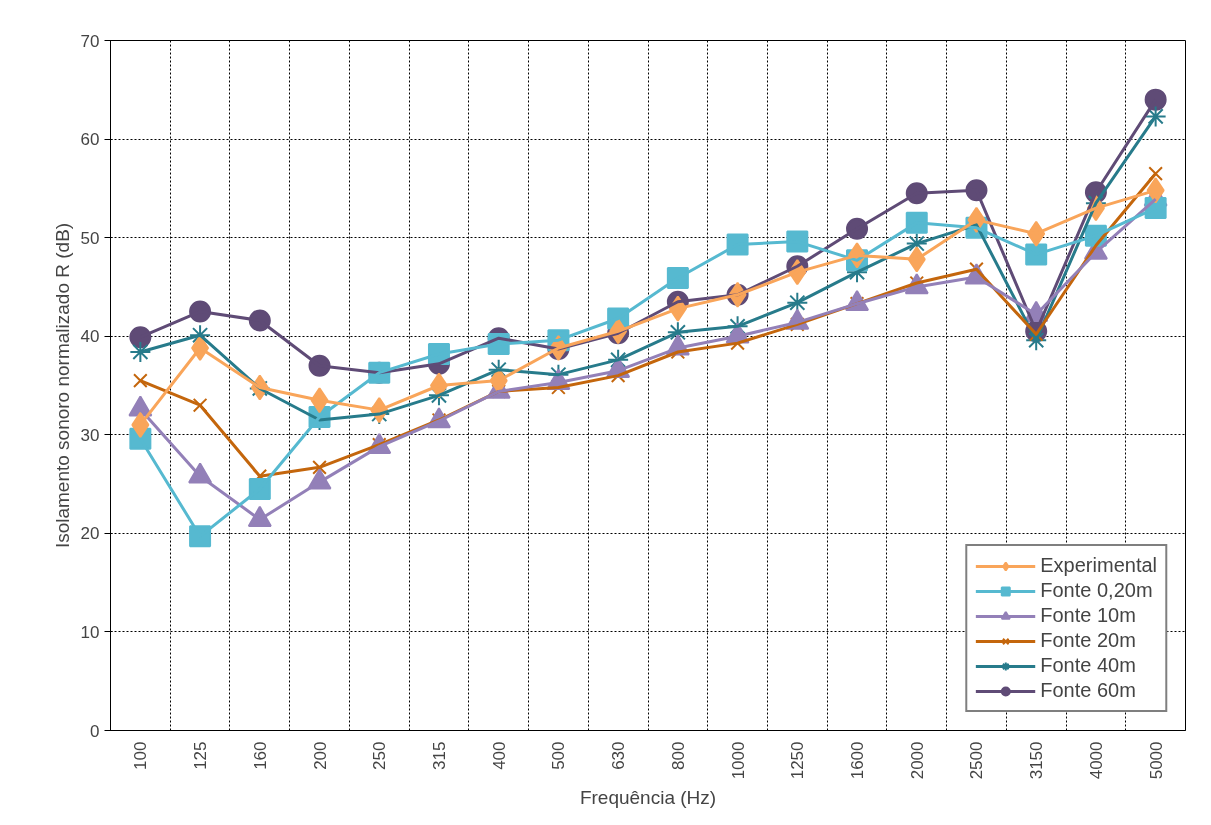  What do you see at coordinates (62, 385) in the screenshot?
I see `y-axis-title: Isolamento sonoro normalizado R (dB)` at bounding box center [62, 385].